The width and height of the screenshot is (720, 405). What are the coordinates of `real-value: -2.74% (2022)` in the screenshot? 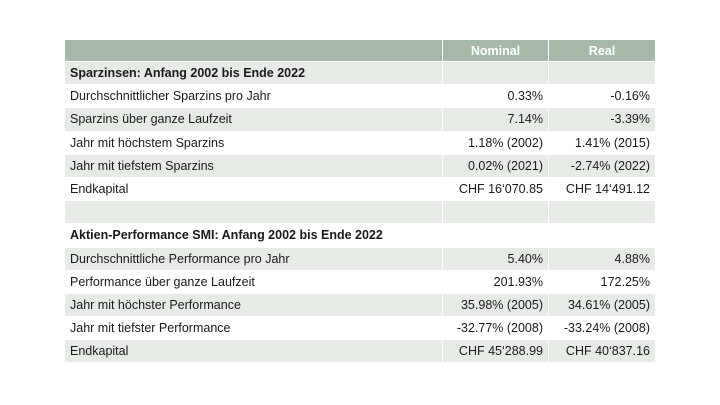 It's located at (601, 166).